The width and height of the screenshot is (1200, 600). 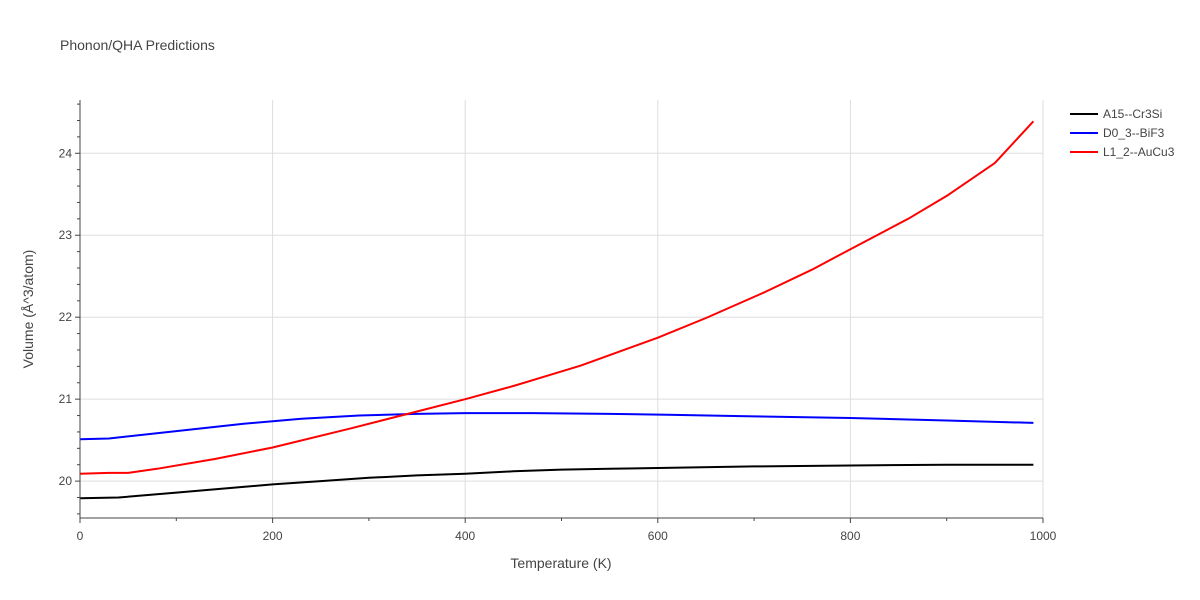 I want to click on x-tick-label: 200, so click(x=273, y=536).